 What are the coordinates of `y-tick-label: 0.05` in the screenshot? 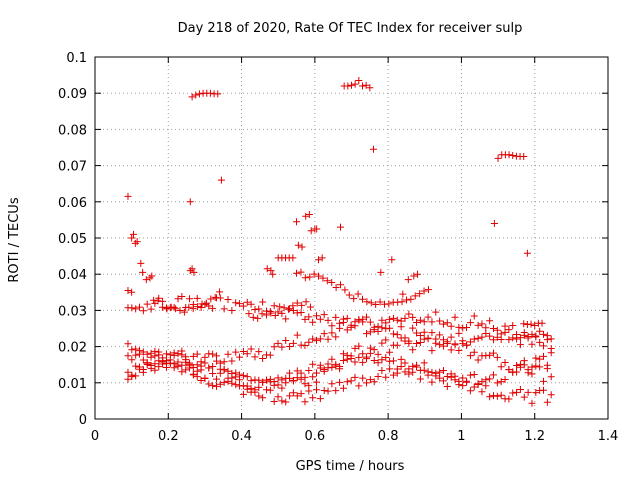 It's located at (72, 239).